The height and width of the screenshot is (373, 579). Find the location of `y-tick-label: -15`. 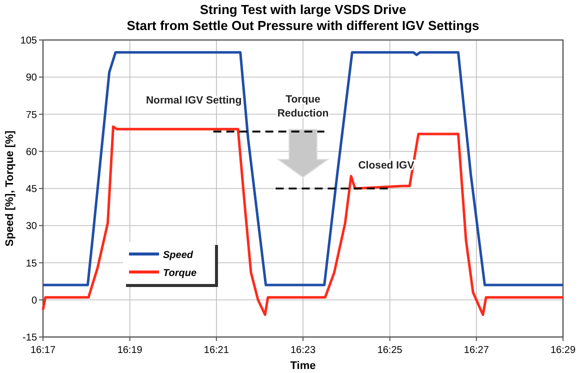

y-tick-label: -15 is located at coordinates (30, 338).